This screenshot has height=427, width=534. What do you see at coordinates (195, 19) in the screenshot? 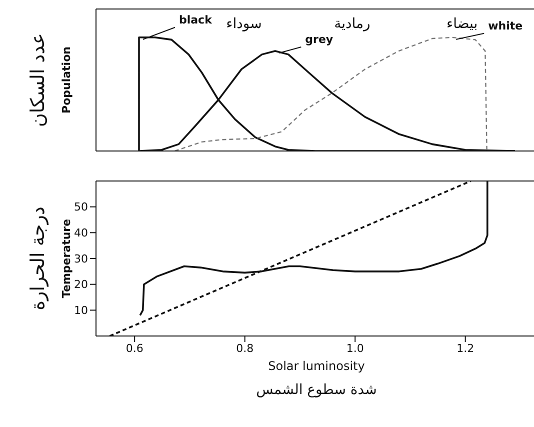
I see `series-label: black` at bounding box center [195, 19].